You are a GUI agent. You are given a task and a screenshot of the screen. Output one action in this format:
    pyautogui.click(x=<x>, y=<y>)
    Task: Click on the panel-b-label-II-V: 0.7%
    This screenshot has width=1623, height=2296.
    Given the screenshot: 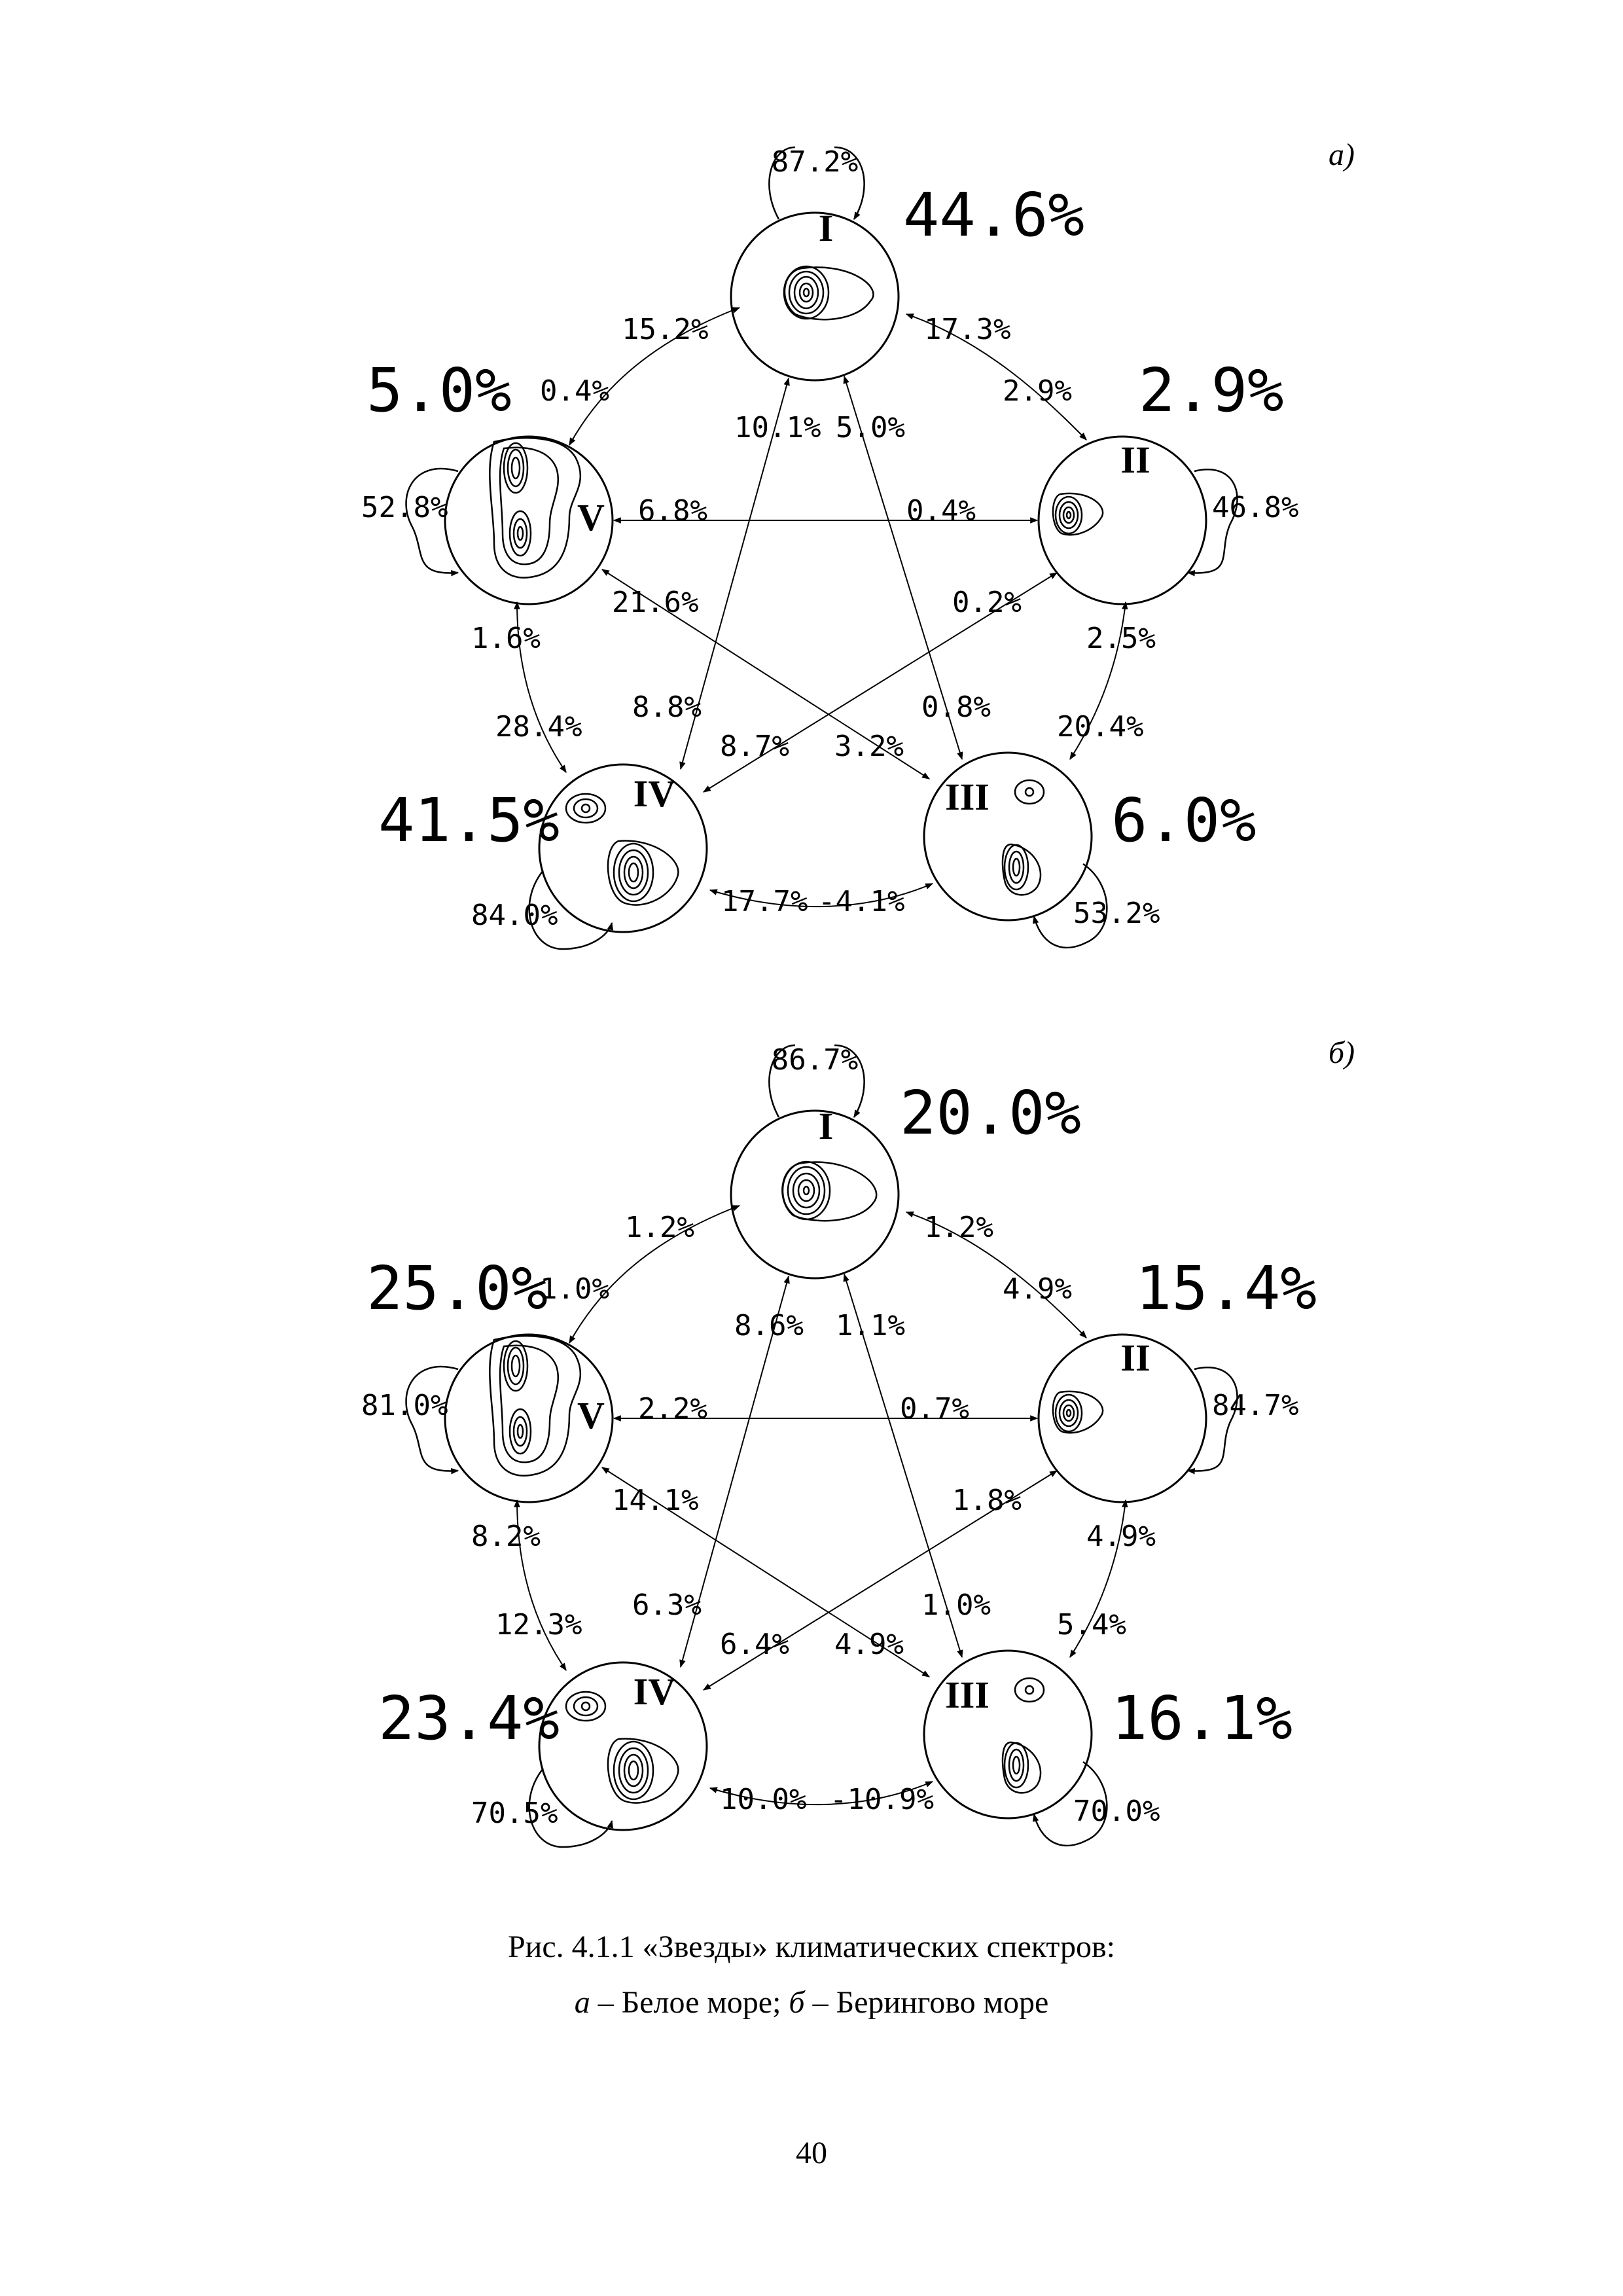 What is the action you would take?
    pyautogui.click(x=935, y=1409)
    